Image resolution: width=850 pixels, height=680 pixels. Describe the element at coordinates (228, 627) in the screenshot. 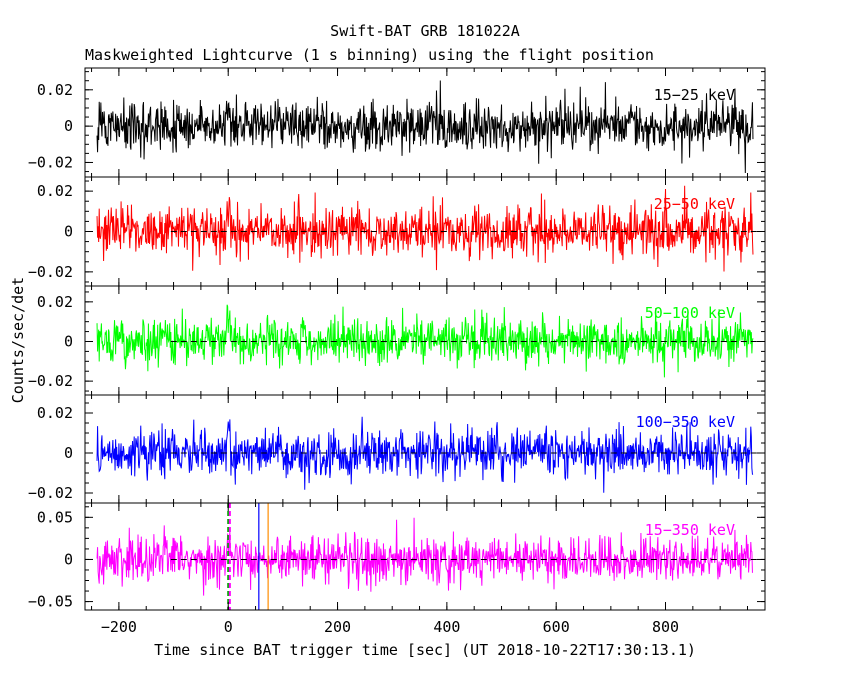

I see `x-tick-label: 0` at that location.